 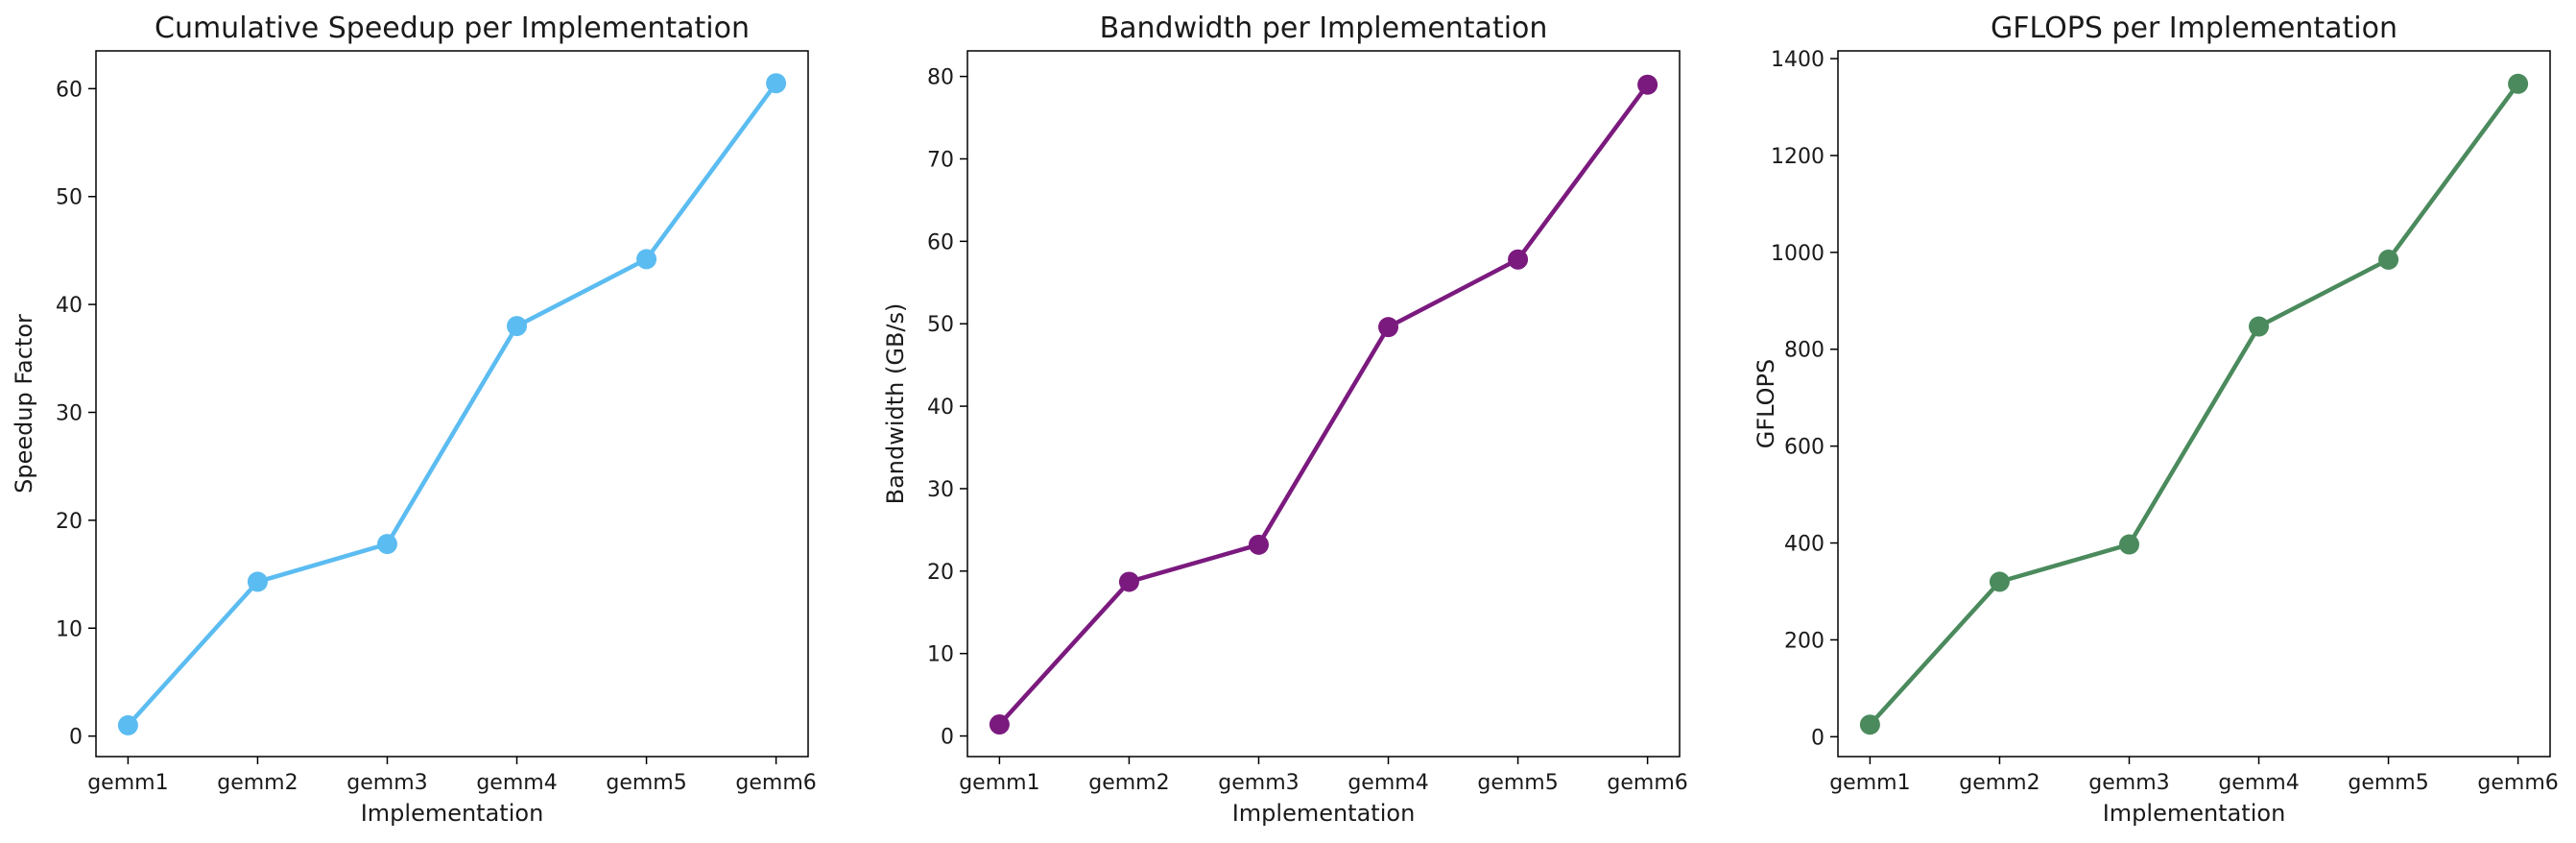 I want to click on y-tick-label: 600, so click(x=1804, y=448).